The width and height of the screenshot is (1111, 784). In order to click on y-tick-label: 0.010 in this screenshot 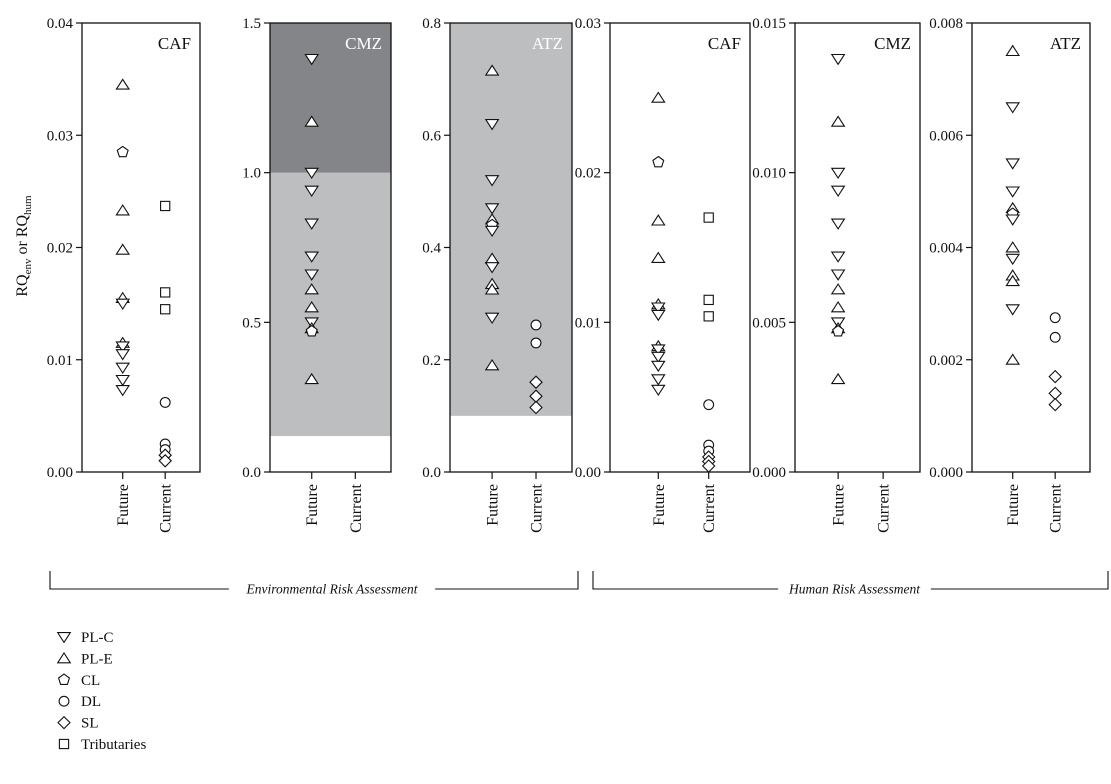, I will do `click(769, 174)`.